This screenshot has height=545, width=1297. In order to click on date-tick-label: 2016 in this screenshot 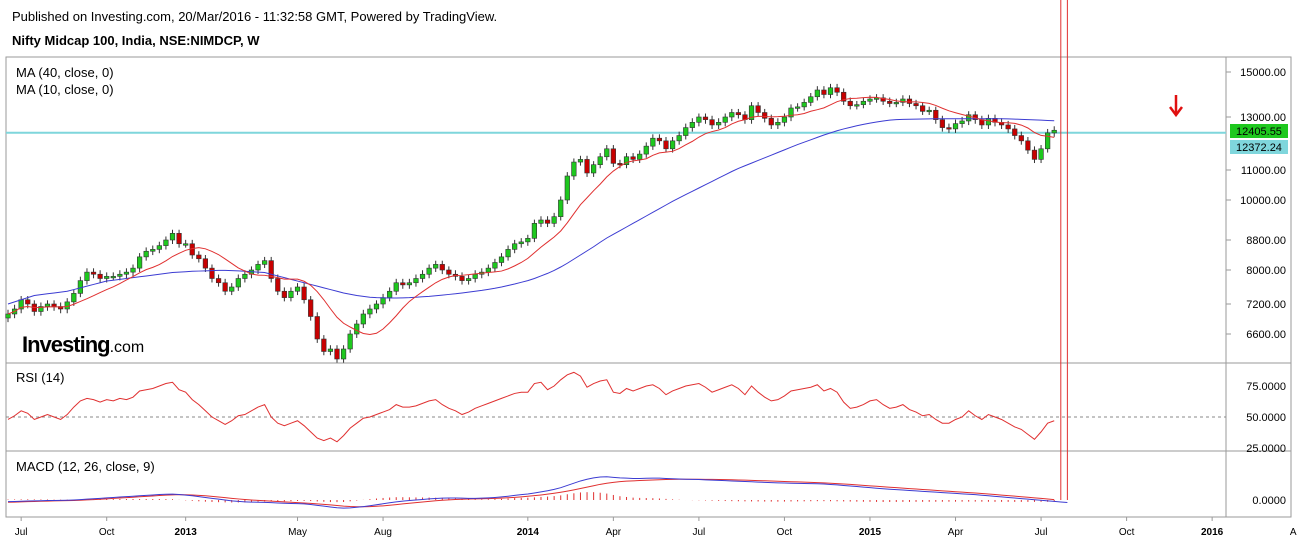, I will do `click(1212, 532)`.